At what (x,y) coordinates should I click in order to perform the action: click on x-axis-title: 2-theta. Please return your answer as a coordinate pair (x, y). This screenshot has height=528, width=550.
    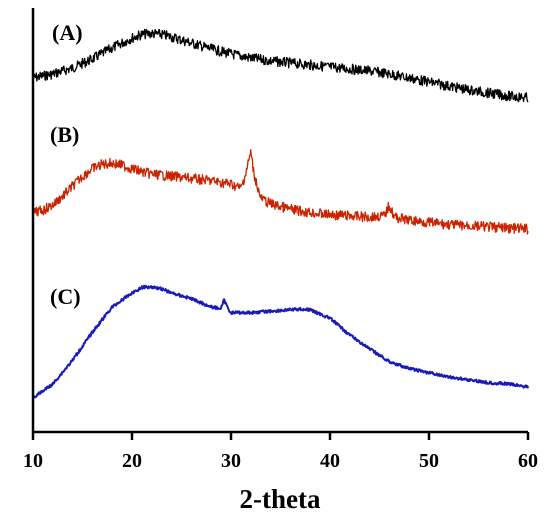
    Looking at the image, I should click on (280, 499).